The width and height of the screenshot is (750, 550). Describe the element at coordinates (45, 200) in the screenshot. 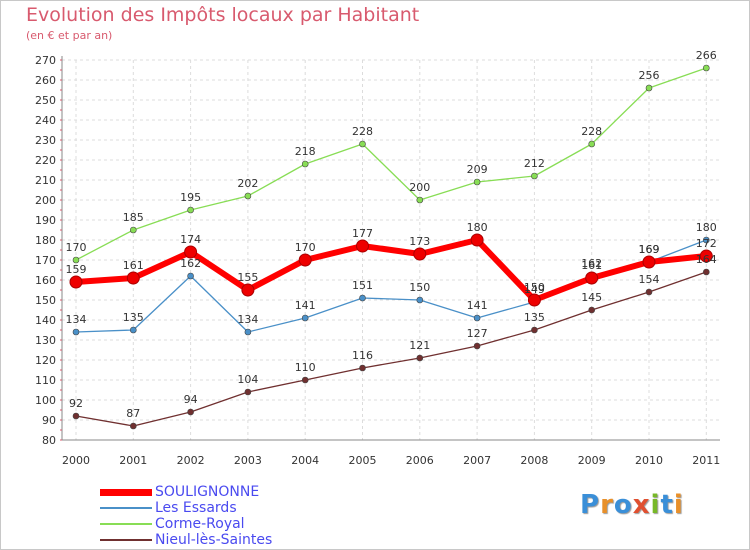

I see `y-tick-label: 200` at that location.